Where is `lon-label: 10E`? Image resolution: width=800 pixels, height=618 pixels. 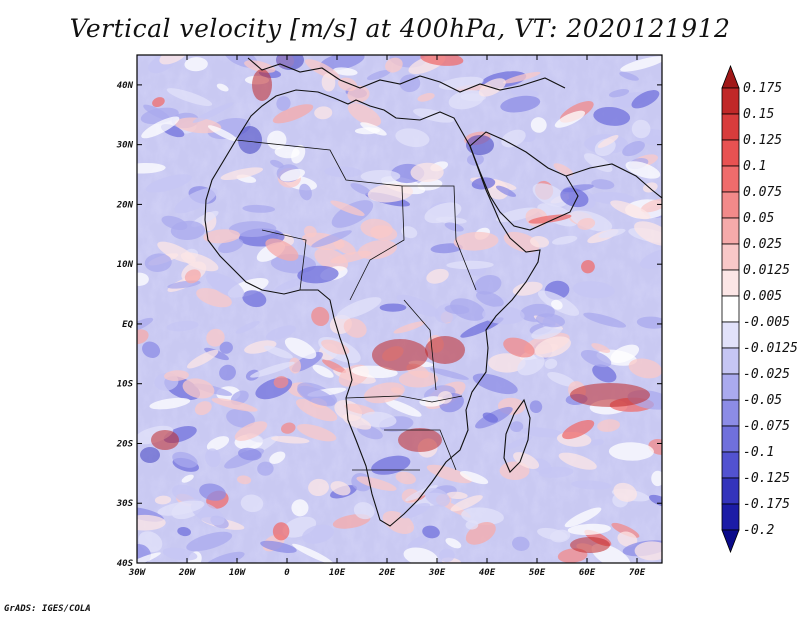 lon-label: 10E is located at coordinates (337, 573).